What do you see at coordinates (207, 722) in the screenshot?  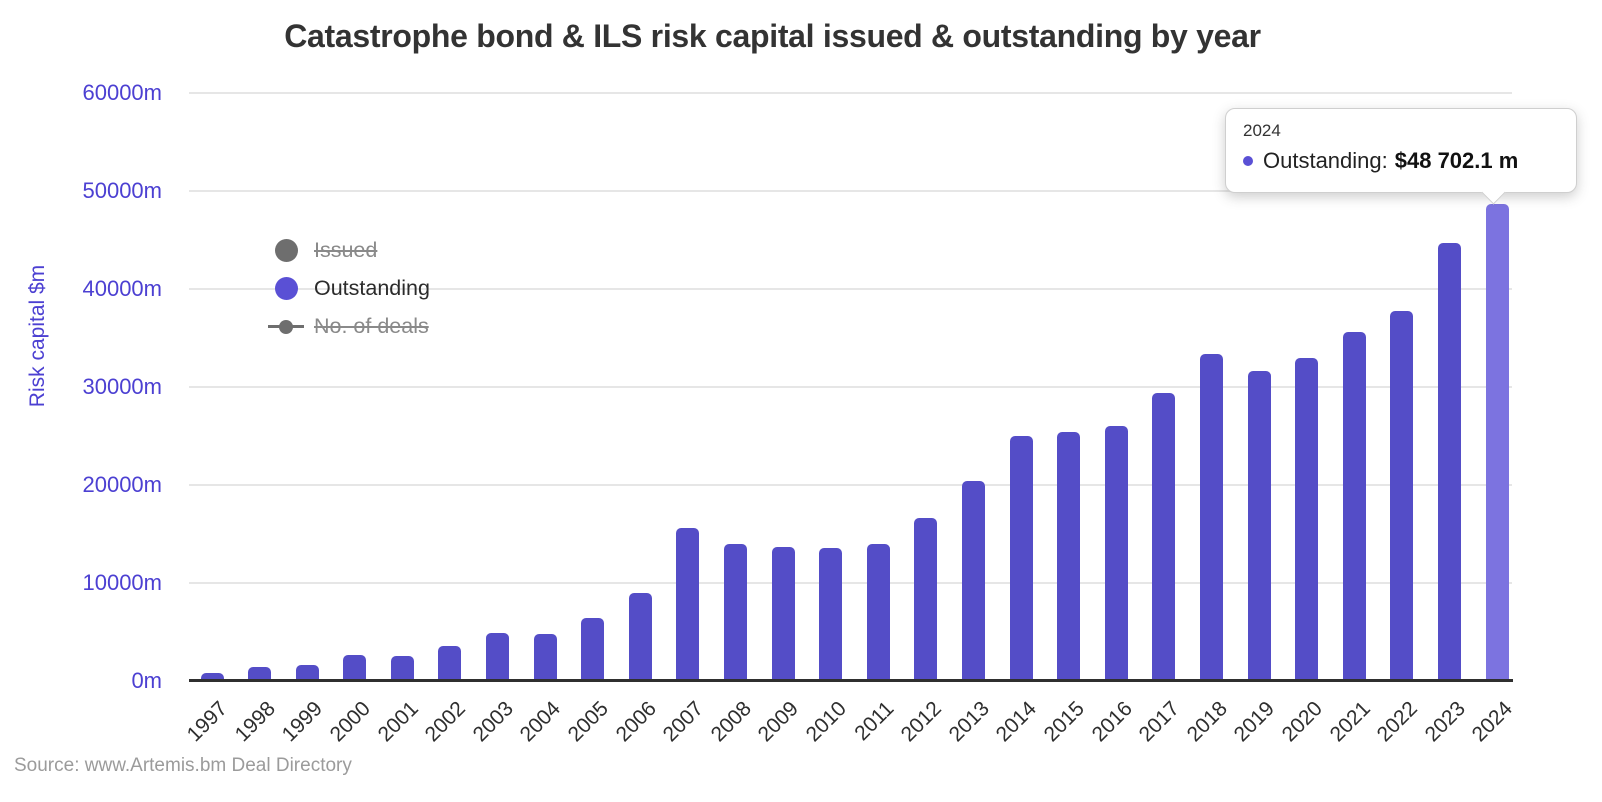 I see `x-axis-label-1997: 1997` at bounding box center [207, 722].